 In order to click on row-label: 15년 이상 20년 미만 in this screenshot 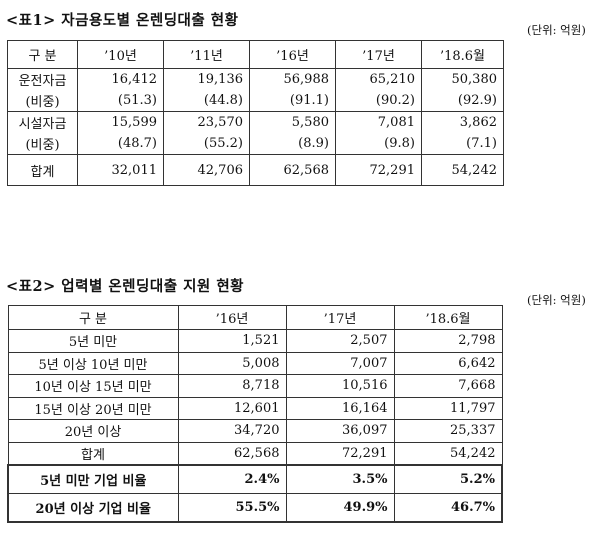, I will do `click(93, 408)`.